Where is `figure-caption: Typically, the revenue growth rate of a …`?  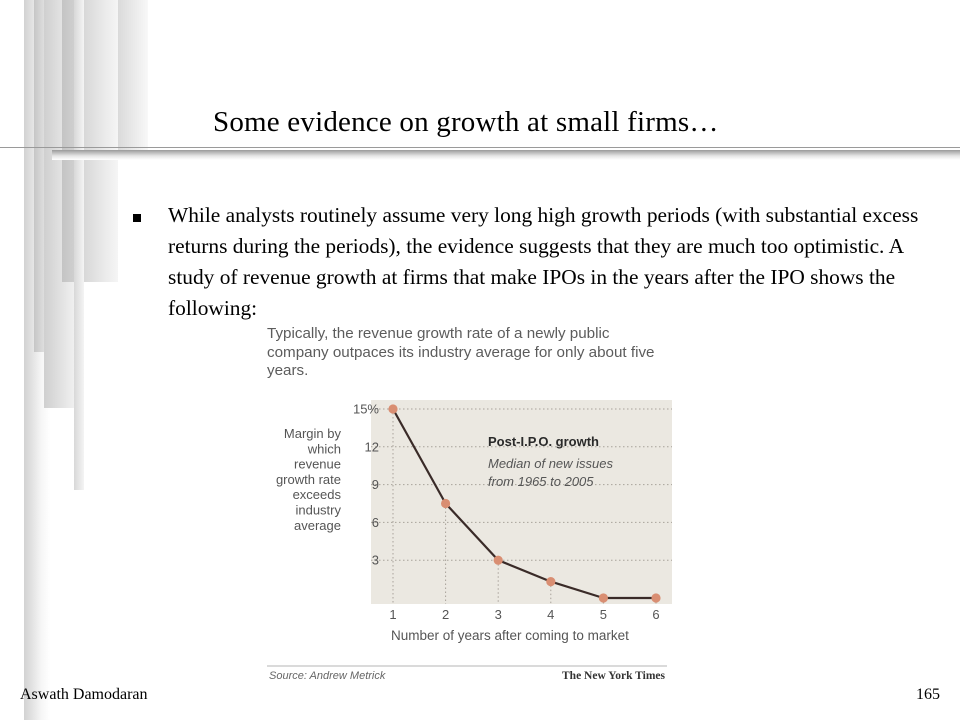
figure-caption: Typically, the revenue growth rate of a … is located at coordinates (461, 352).